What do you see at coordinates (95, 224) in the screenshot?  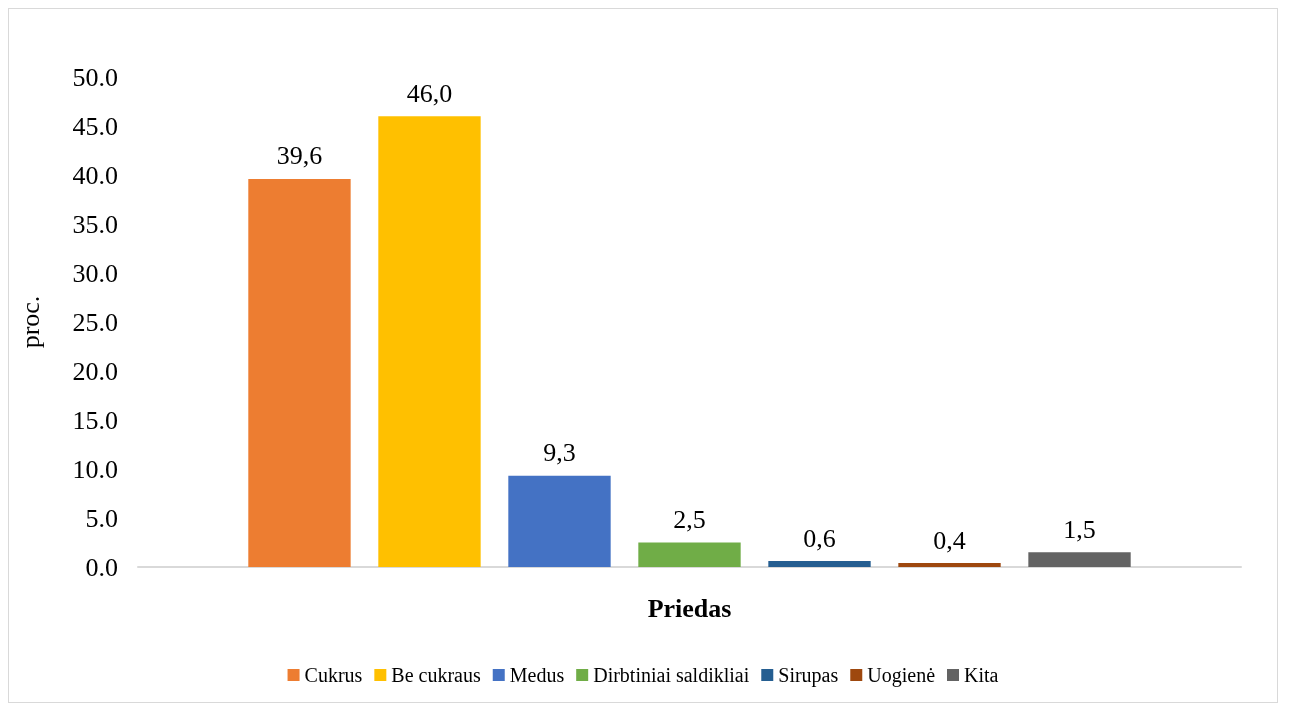 I see `y-tick-label: 35.0` at bounding box center [95, 224].